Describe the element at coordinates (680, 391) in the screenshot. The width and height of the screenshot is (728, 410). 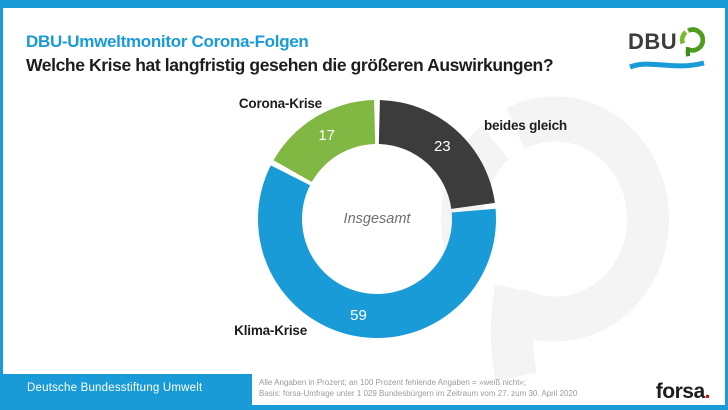
I see `forsa-logo-text: forsa` at that location.